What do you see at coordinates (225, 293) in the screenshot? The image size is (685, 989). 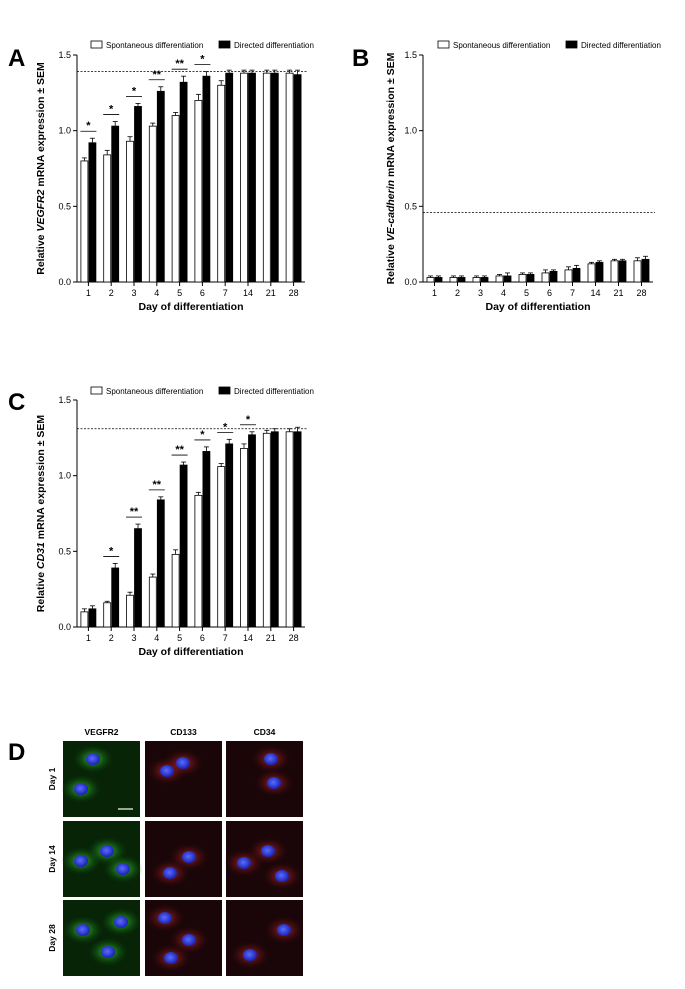 I see `x-tick-label: 7` at bounding box center [225, 293].